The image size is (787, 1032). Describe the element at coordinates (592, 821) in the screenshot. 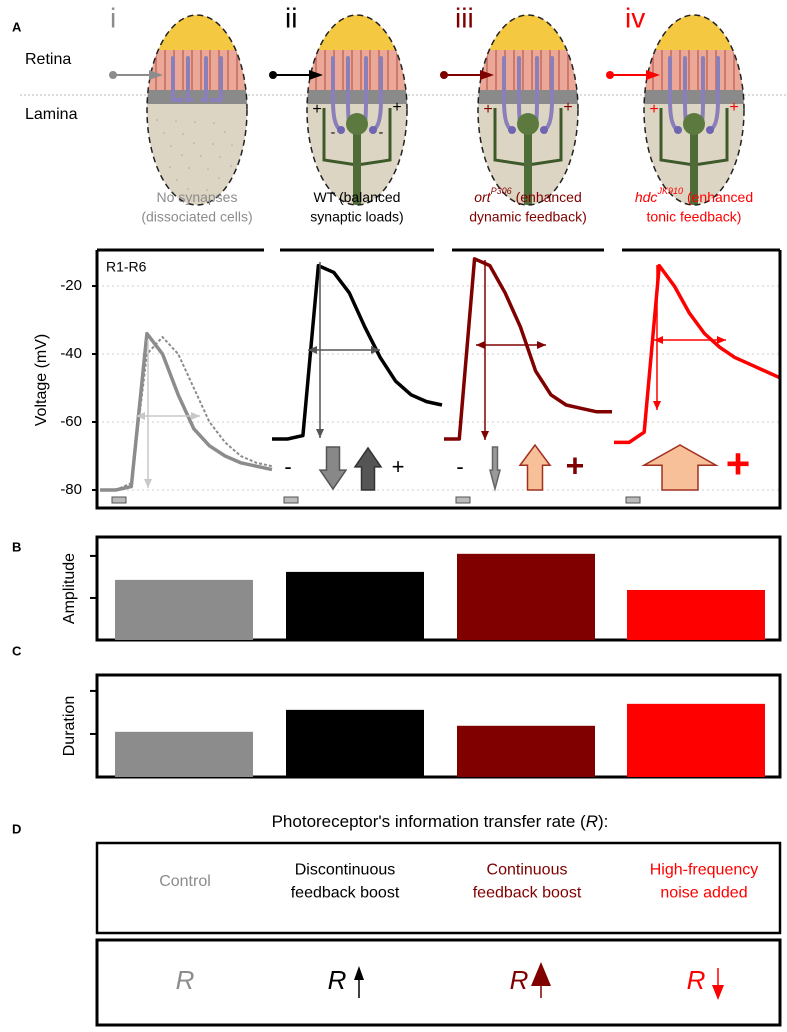

I see `title-symbol: R` at that location.